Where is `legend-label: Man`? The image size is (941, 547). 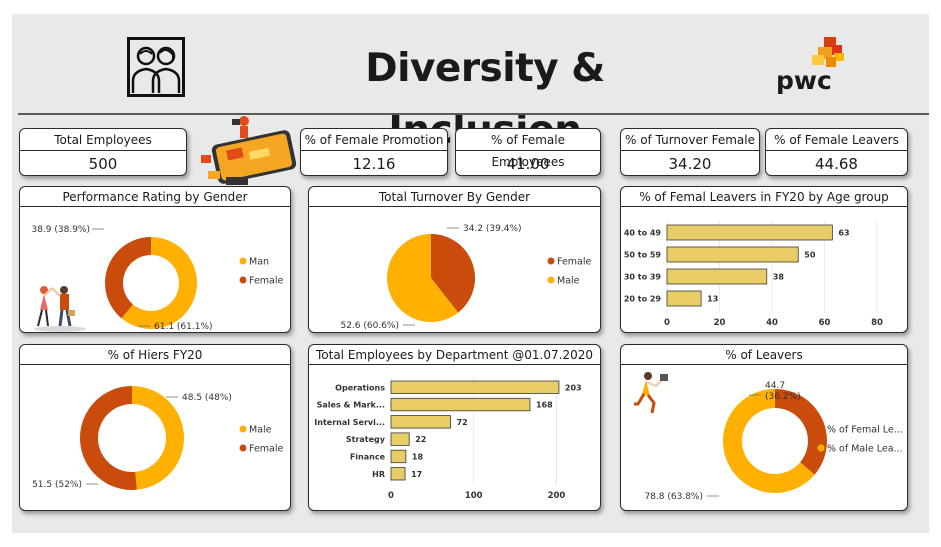 legend-label: Man is located at coordinates (259, 262).